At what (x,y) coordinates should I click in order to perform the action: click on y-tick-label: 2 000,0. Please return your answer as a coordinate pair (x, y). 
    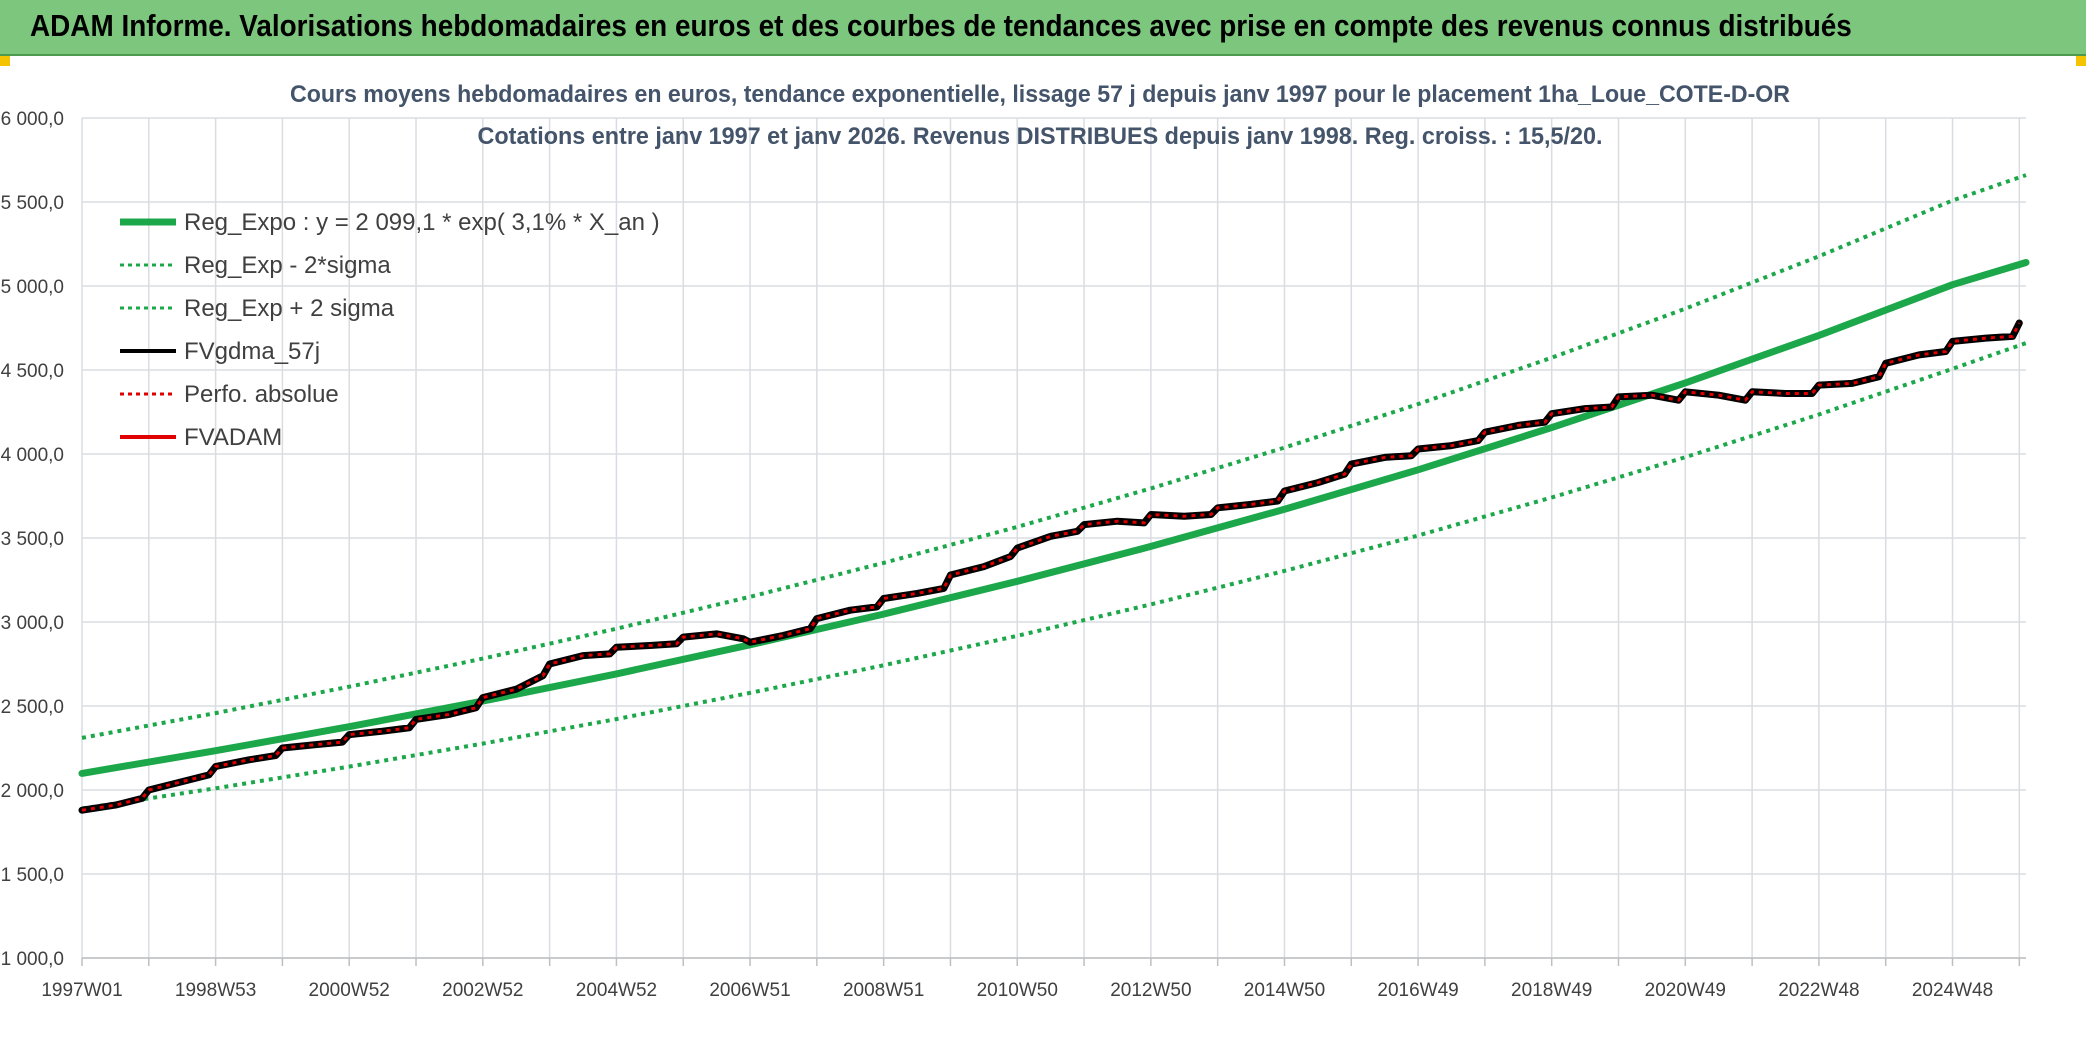
    Looking at the image, I should click on (32, 791).